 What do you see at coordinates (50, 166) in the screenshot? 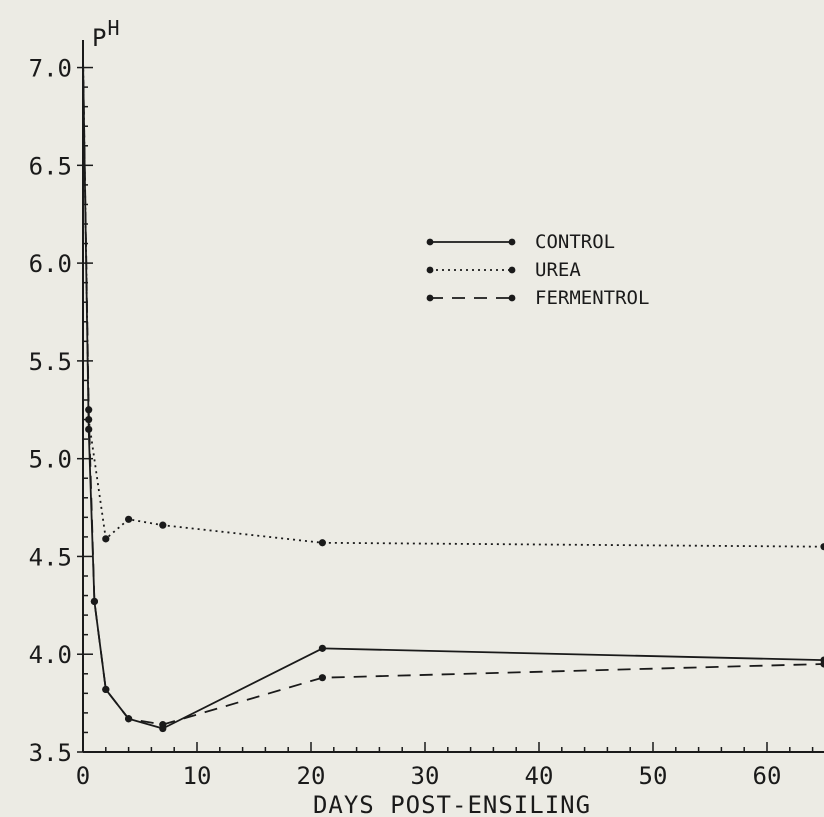
I see `y-tick-label: 6.5` at bounding box center [50, 166].